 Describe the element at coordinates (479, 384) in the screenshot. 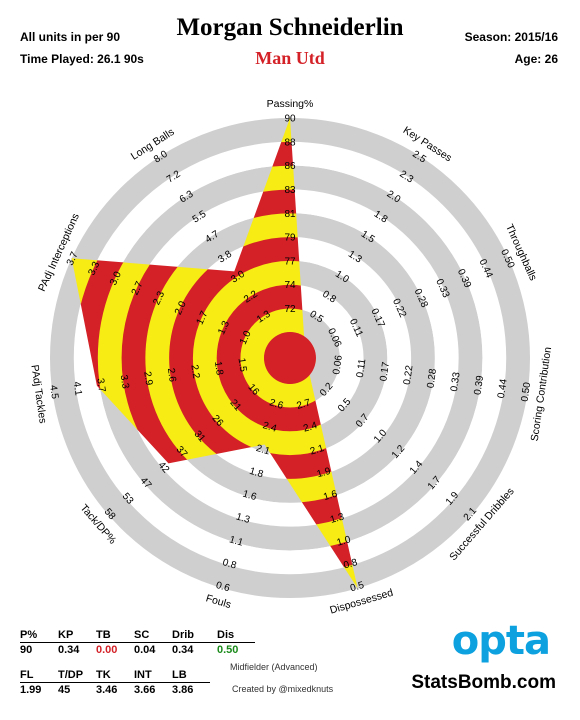

I see `tick-label: 0.39` at that location.